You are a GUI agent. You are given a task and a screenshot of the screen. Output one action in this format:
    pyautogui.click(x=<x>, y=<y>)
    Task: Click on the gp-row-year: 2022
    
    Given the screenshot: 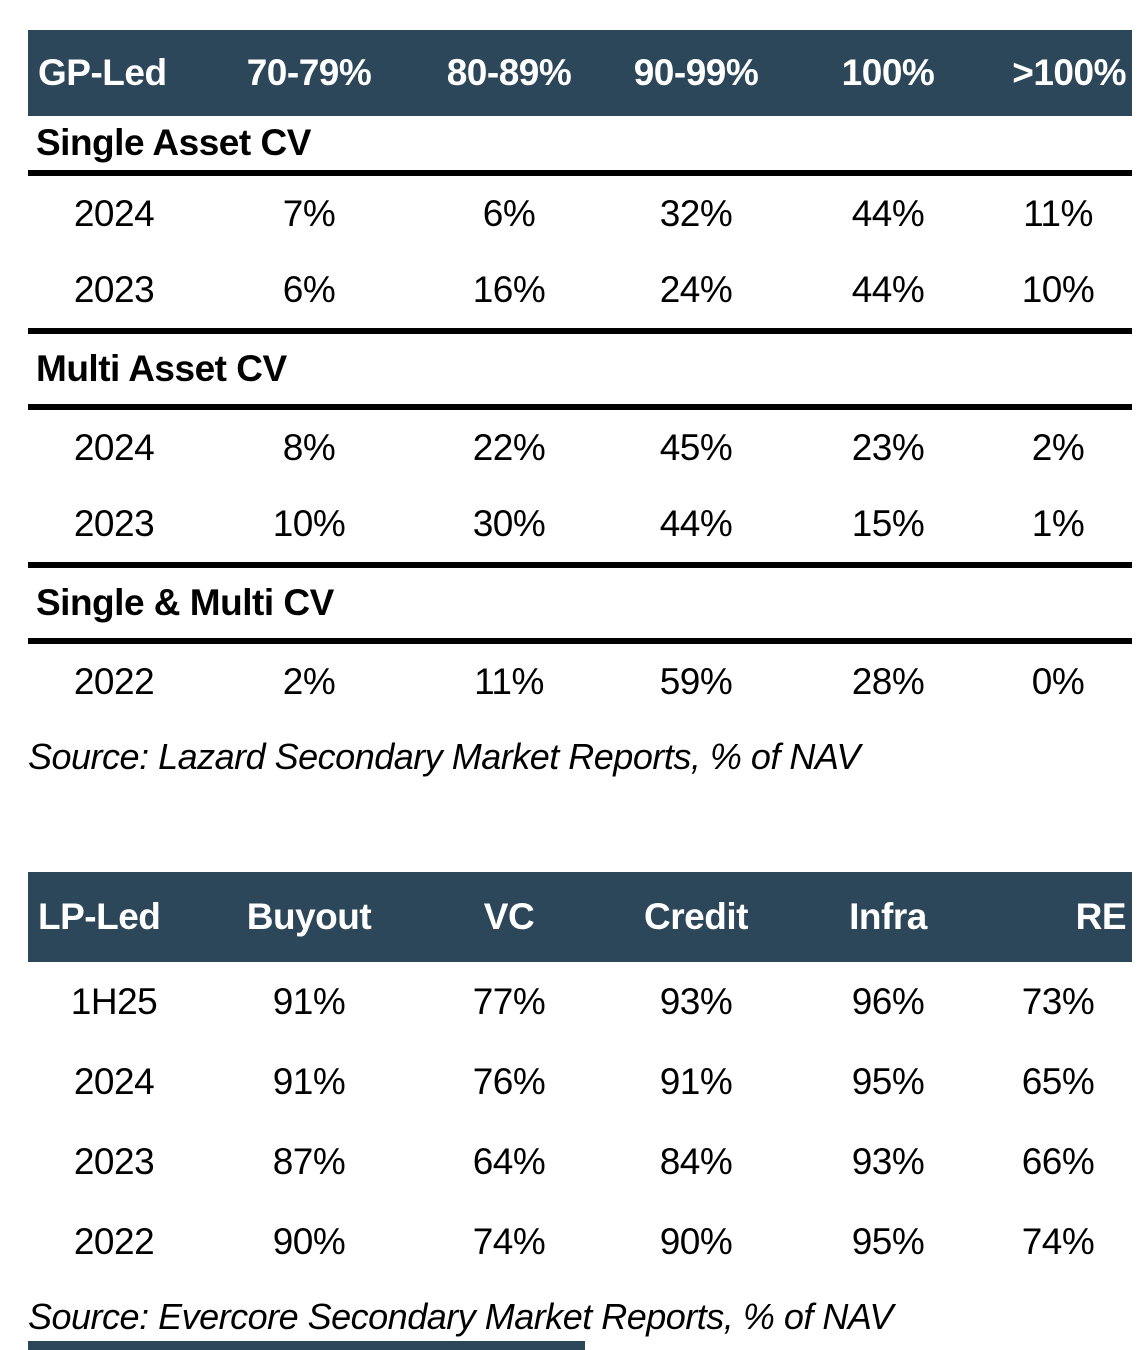 What is the action you would take?
    pyautogui.click(x=114, y=681)
    